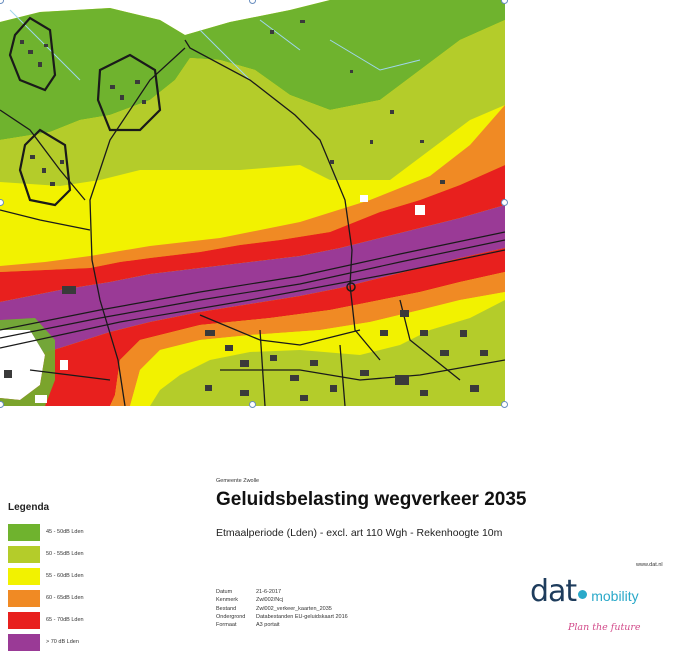  I want to click on legend-item: 50 - 55dB Lden, so click(103, 557).